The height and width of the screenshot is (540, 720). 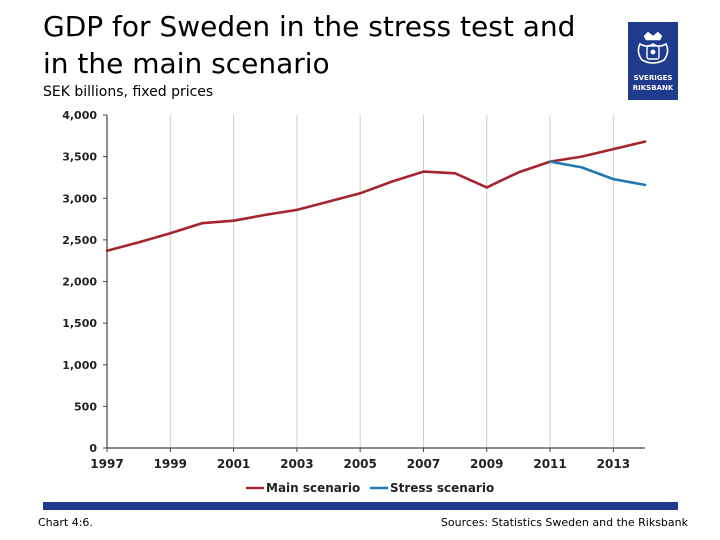 What do you see at coordinates (85, 406) in the screenshot?
I see `y-tick-label-500: 500` at bounding box center [85, 406].